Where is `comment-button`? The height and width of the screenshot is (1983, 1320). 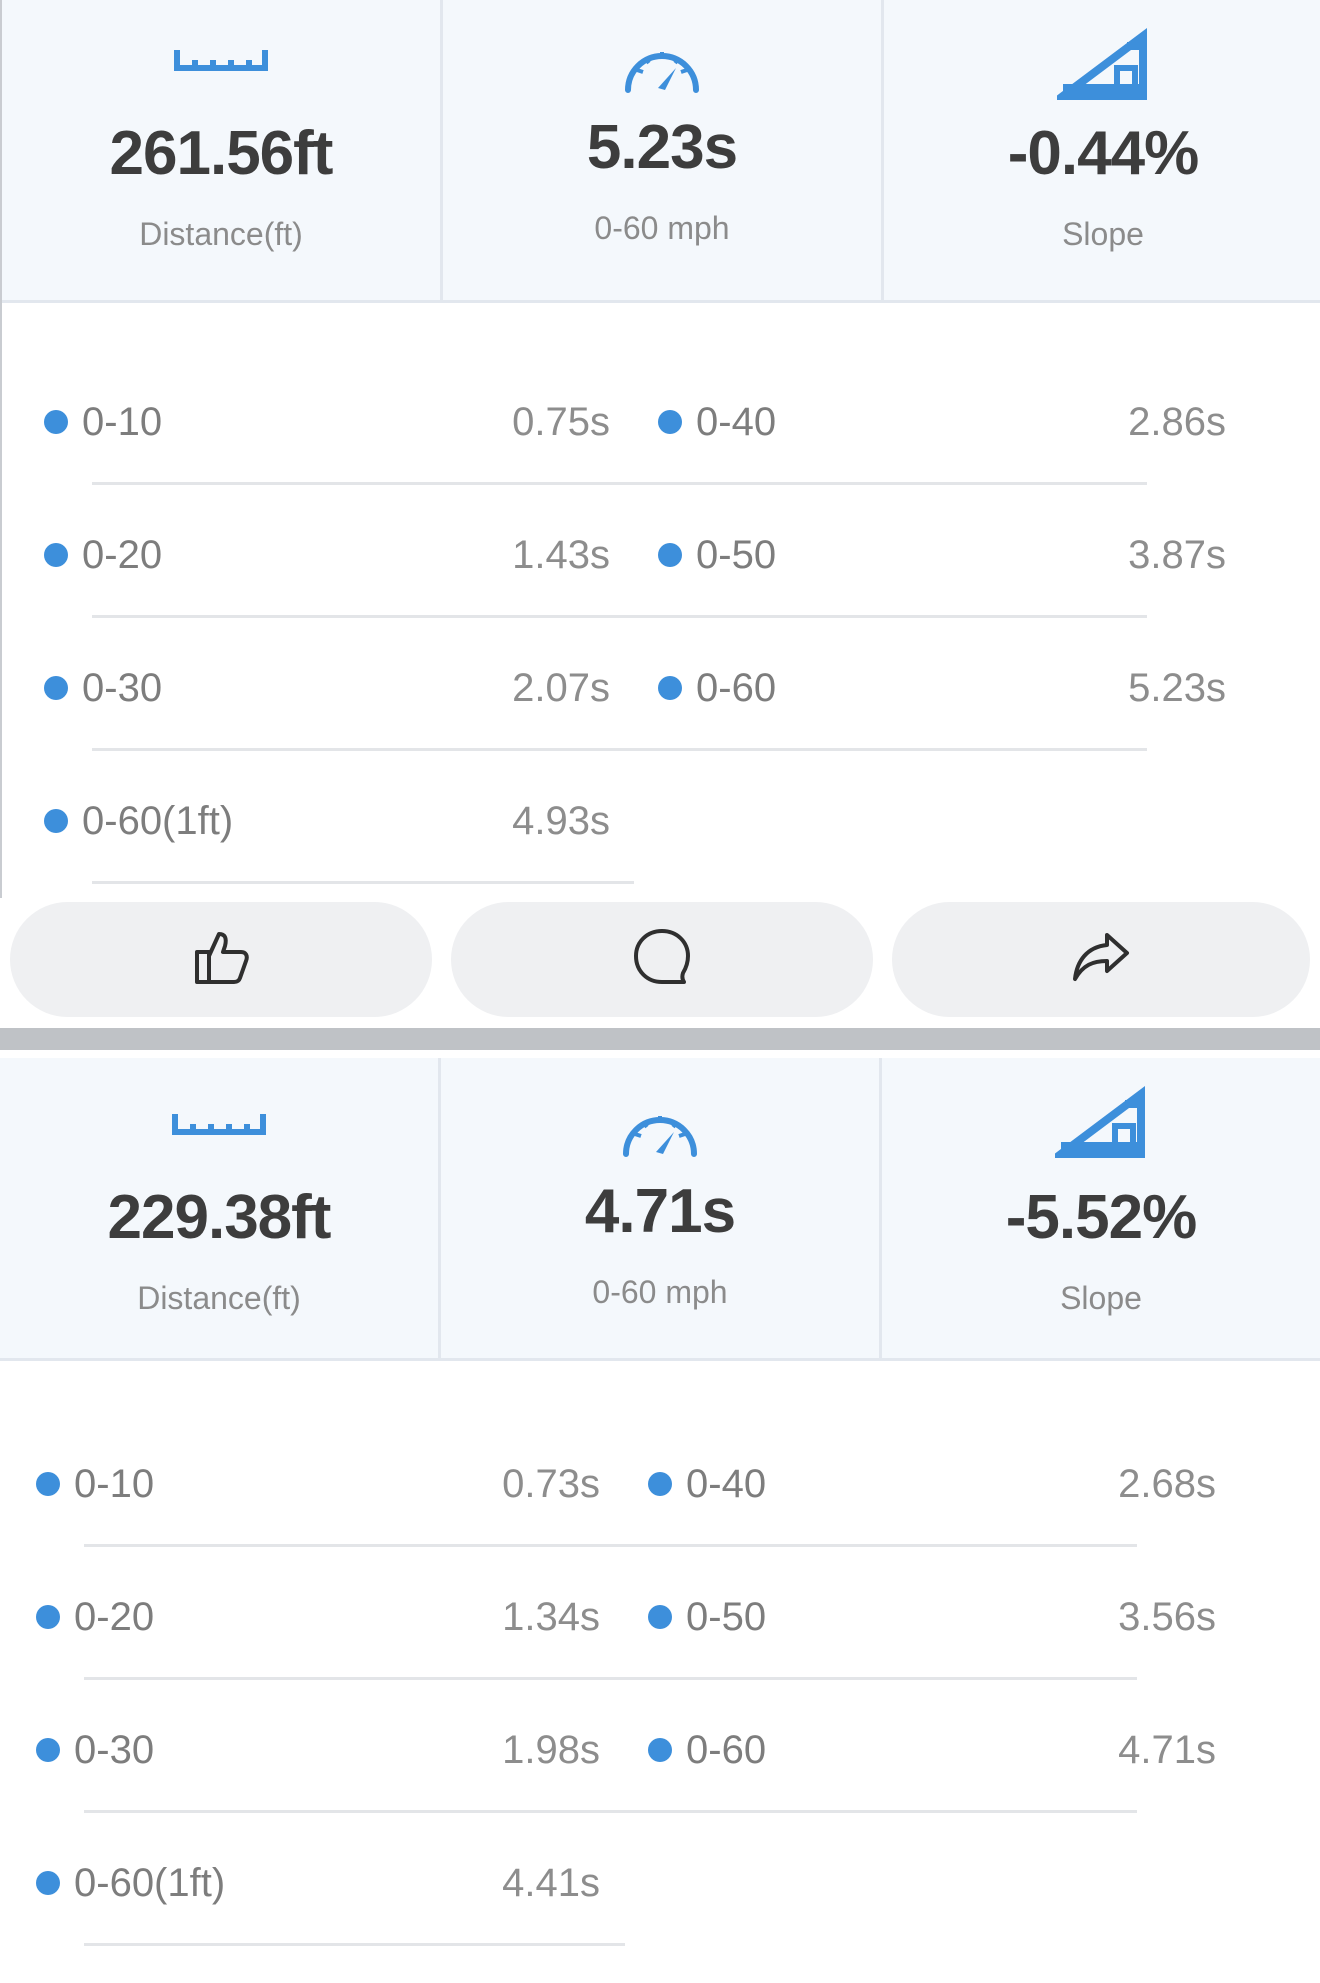 comment-button is located at coordinates (662, 959).